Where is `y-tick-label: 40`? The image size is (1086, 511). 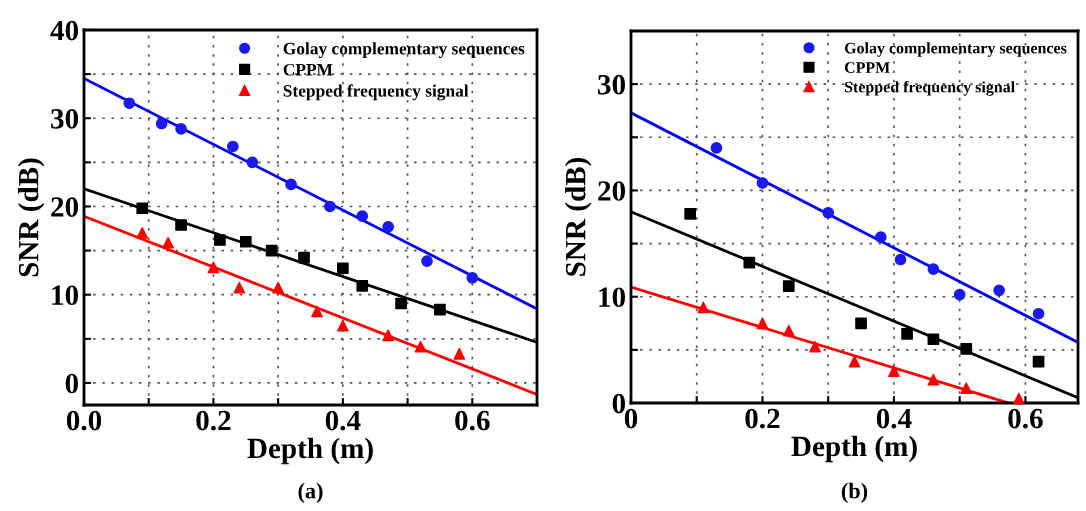 y-tick-label: 40 is located at coordinates (64, 30).